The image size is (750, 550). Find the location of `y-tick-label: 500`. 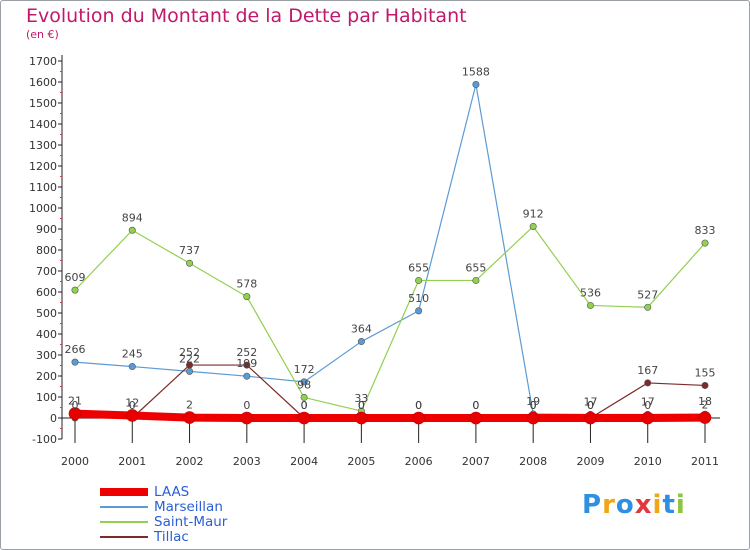

y-tick-label: 500 is located at coordinates (46, 313).